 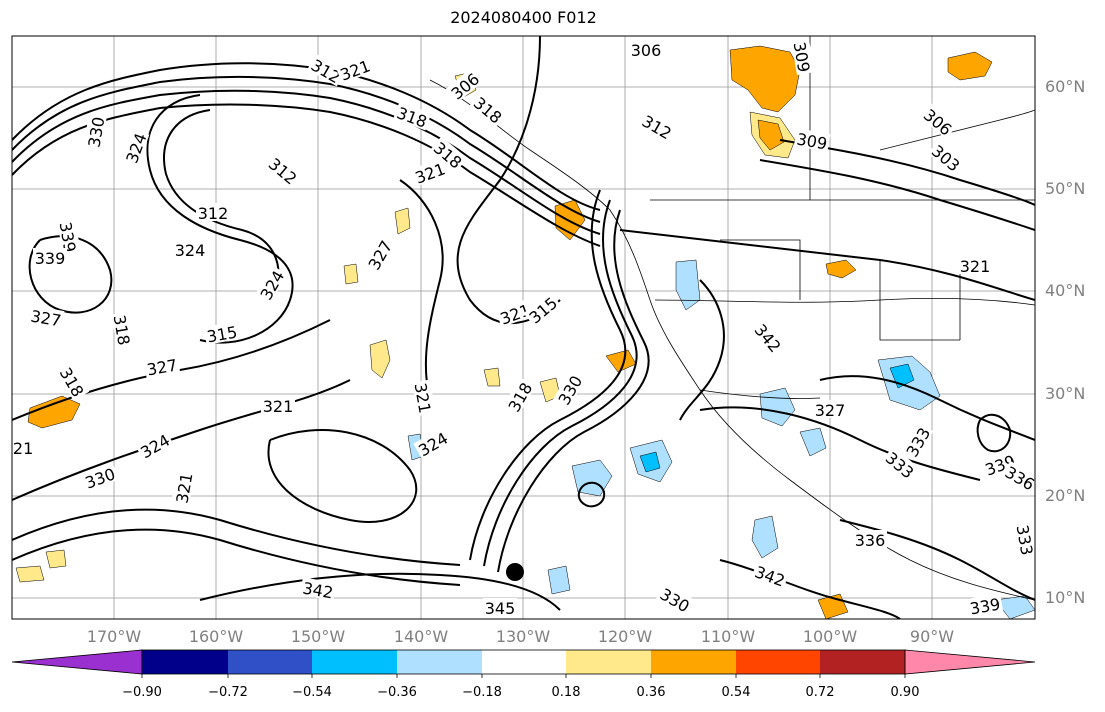 I want to click on colorbar-tick-label: 0.18, so click(x=566, y=692).